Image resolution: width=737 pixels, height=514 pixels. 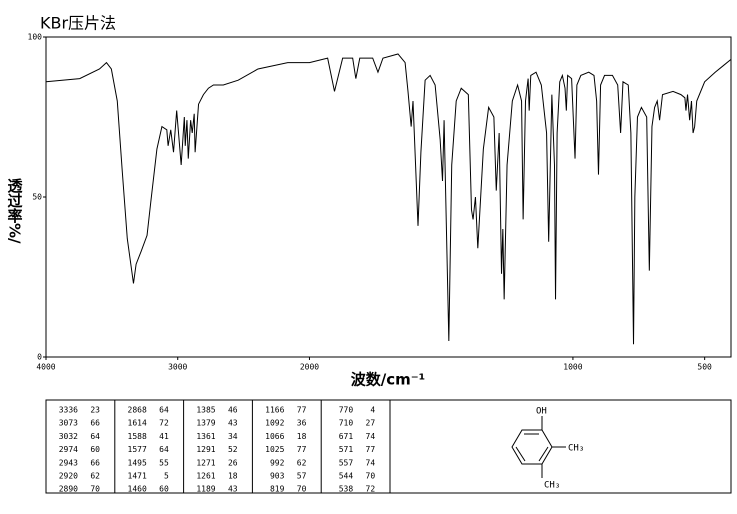 I want to click on peak-wavenumber: 1271, so click(x=205, y=462).